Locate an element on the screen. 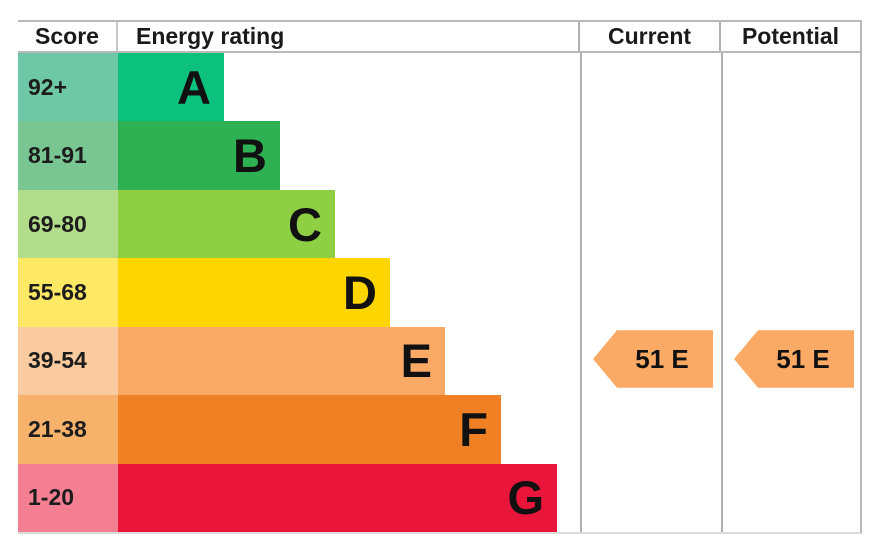 Image resolution: width=886 pixels, height=556 pixels. score-range-c: 69-80 is located at coordinates (68, 224).